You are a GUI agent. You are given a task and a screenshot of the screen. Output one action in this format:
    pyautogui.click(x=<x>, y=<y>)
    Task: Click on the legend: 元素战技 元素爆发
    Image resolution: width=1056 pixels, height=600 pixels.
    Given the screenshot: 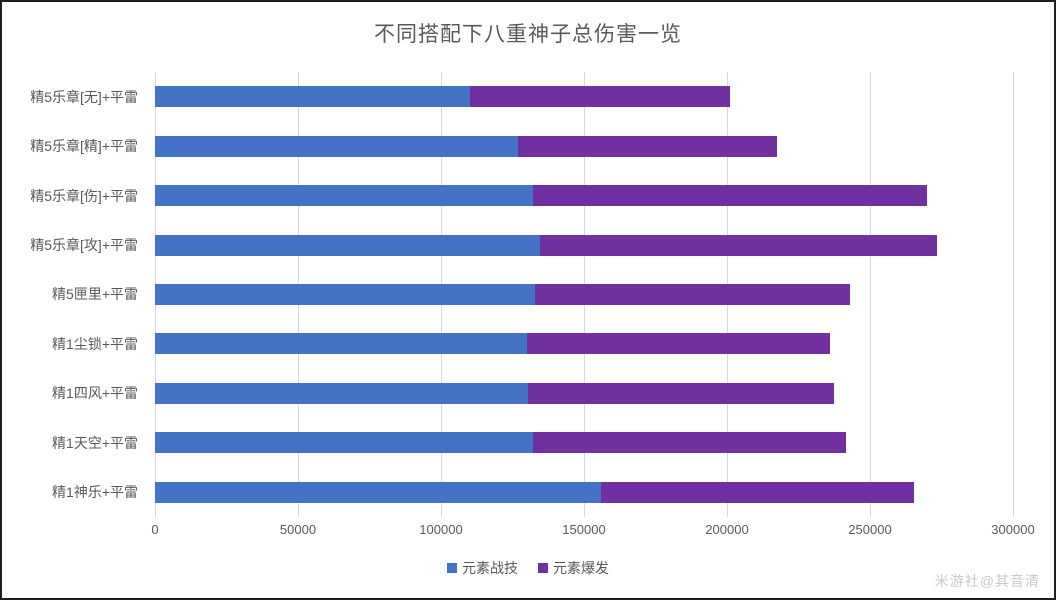 What is the action you would take?
    pyautogui.click(x=528, y=568)
    